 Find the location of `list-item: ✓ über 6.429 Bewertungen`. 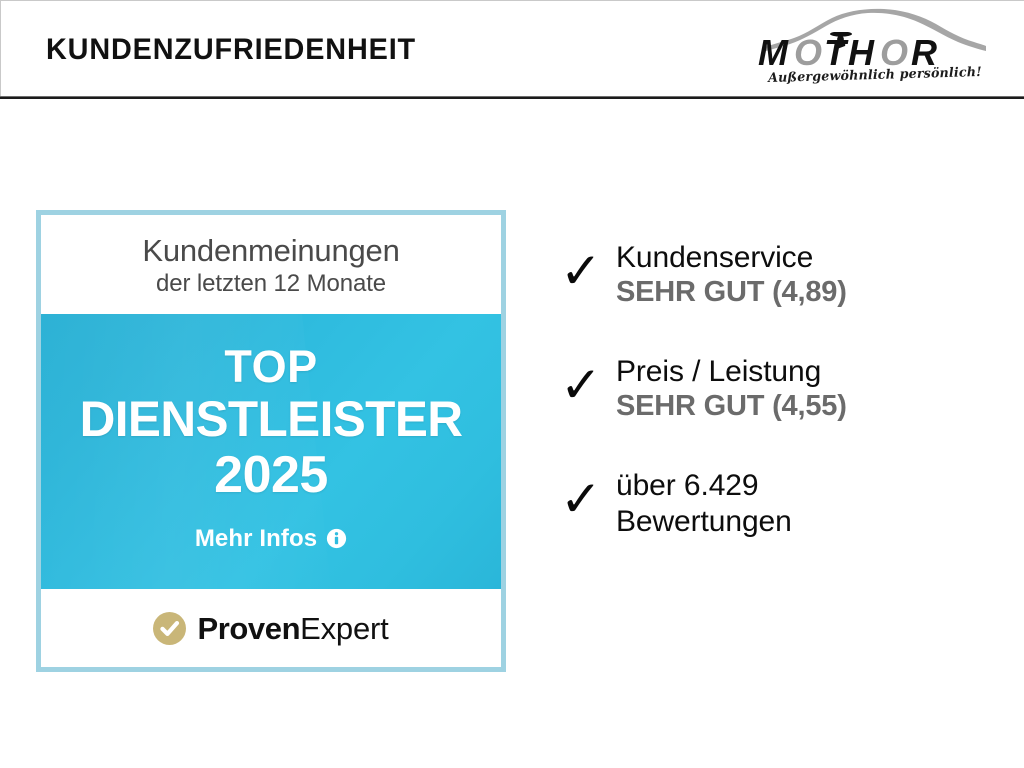

list-item: ✓ über 6.429 Bewertungen is located at coordinates (775, 504).